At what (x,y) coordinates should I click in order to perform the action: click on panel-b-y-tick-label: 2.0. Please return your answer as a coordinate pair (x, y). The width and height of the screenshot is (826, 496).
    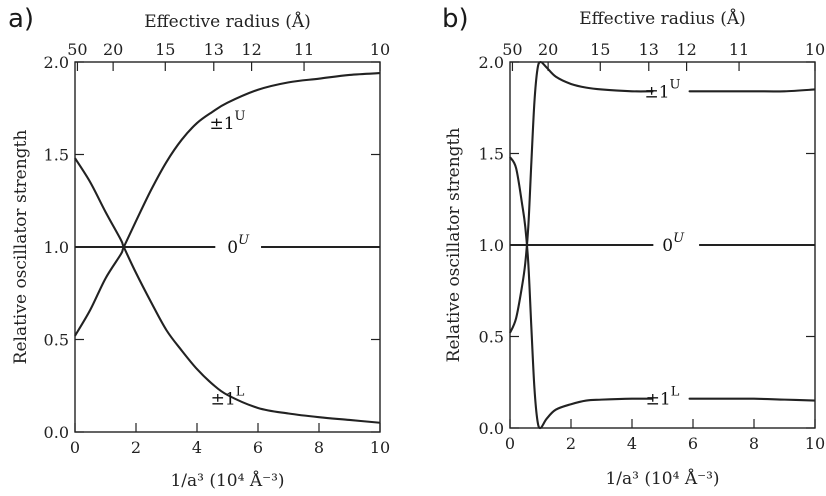
    Looking at the image, I should click on (491, 62).